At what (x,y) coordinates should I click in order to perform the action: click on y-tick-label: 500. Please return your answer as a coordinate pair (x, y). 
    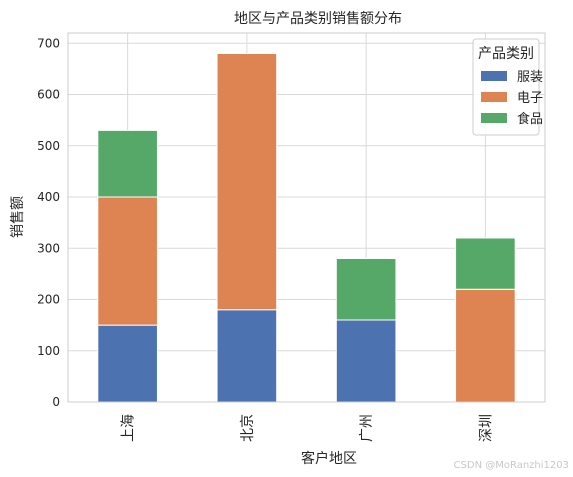
    Looking at the image, I should click on (48, 146).